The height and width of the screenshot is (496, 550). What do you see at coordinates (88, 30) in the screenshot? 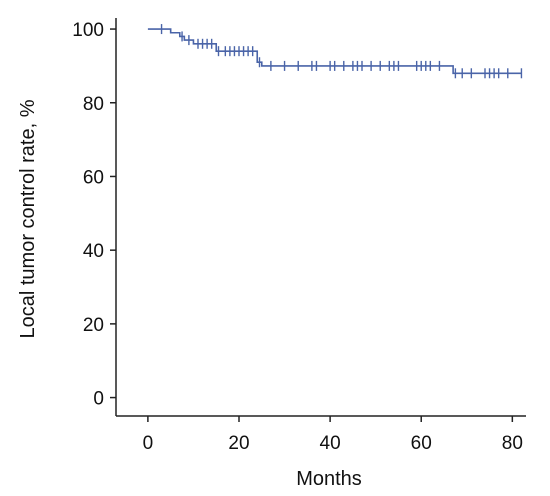
I see `y-tick-label: 100` at bounding box center [88, 30].